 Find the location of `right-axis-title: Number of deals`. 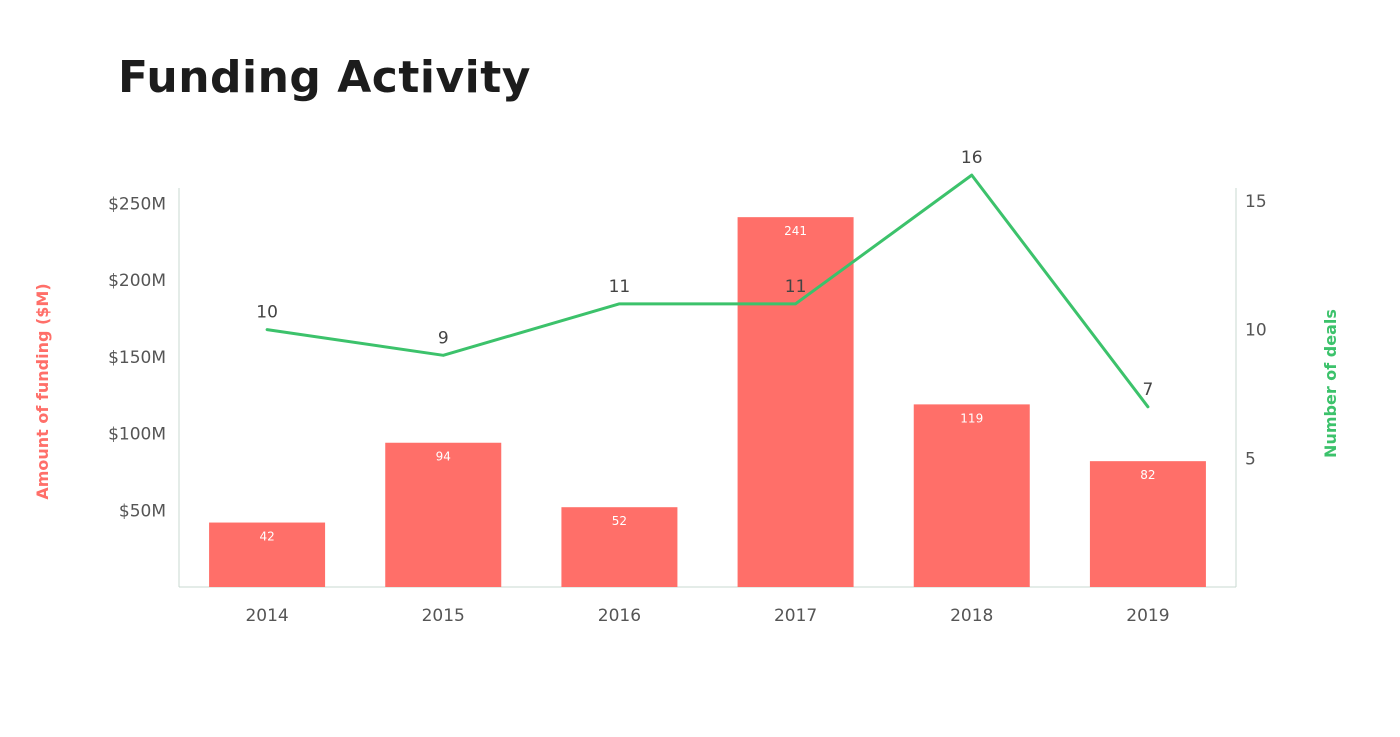

right-axis-title: Number of deals is located at coordinates (1330, 383).